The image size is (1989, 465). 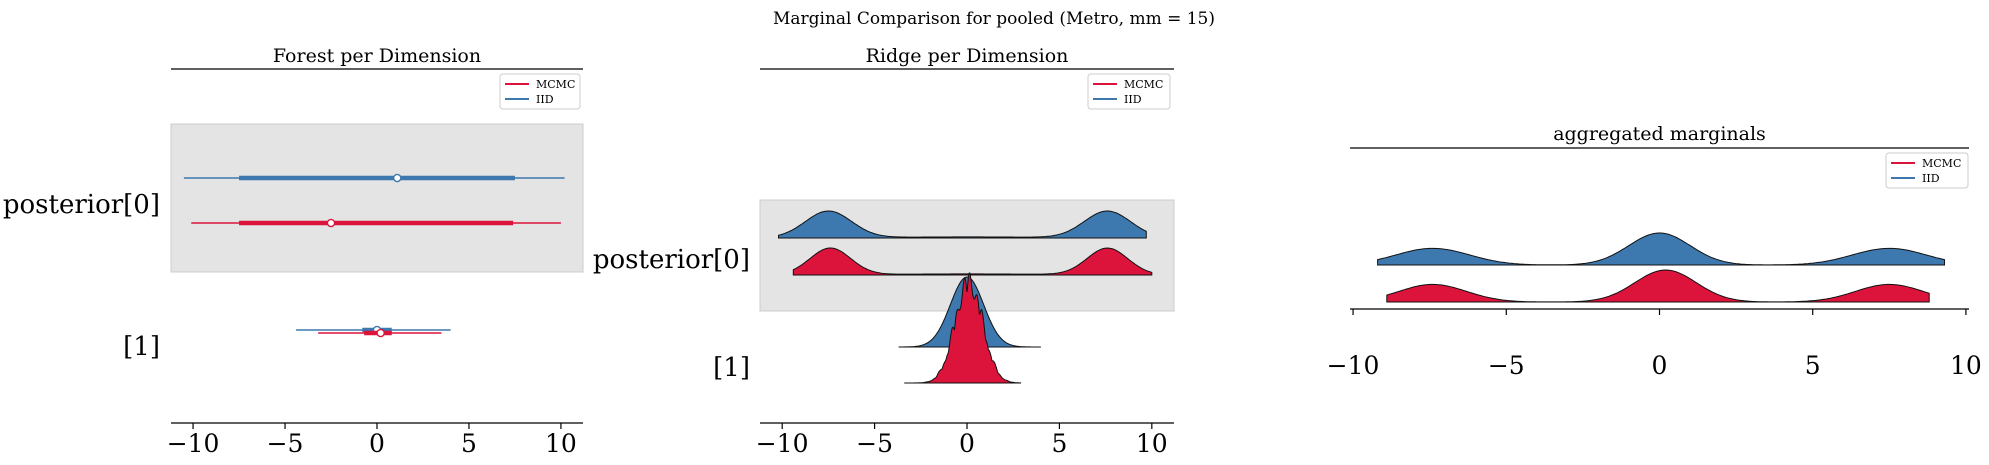 What do you see at coordinates (1659, 134) in the screenshot?
I see `panel-title: aggregated marginals` at bounding box center [1659, 134].